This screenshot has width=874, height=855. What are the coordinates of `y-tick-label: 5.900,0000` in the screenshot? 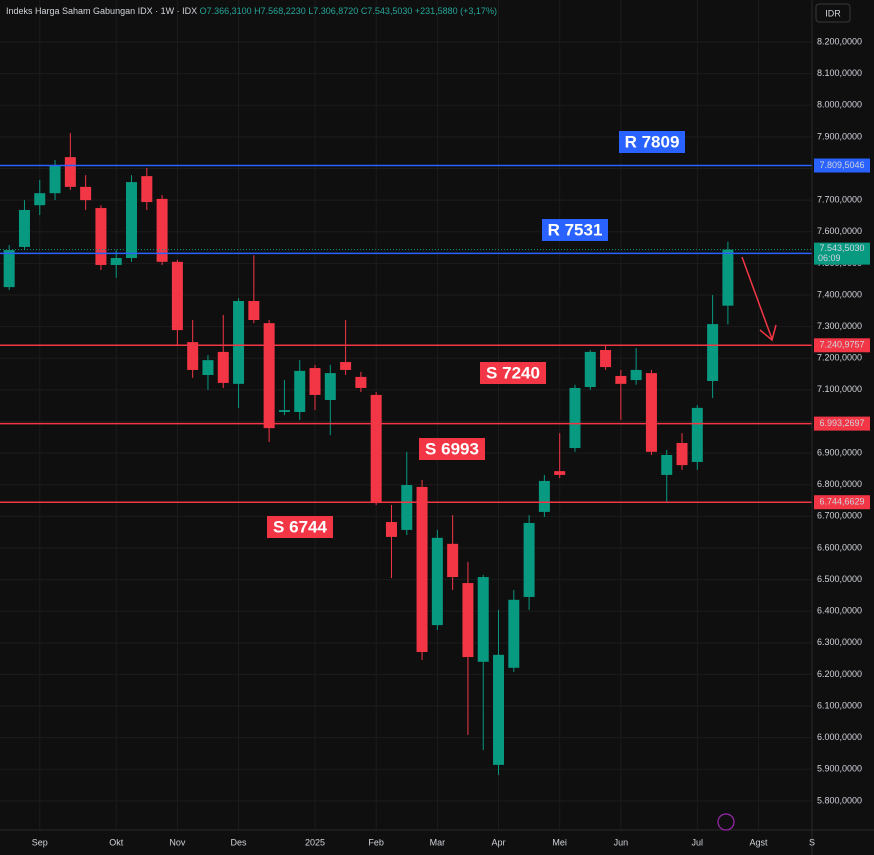 It's located at (839, 769).